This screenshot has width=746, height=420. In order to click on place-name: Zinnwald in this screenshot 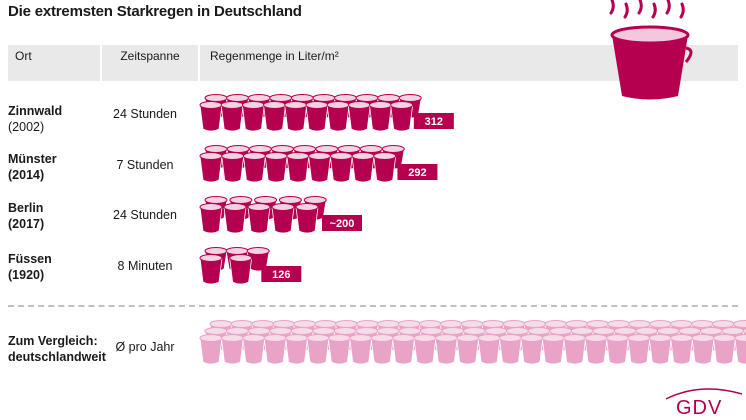, I will do `click(35, 111)`.